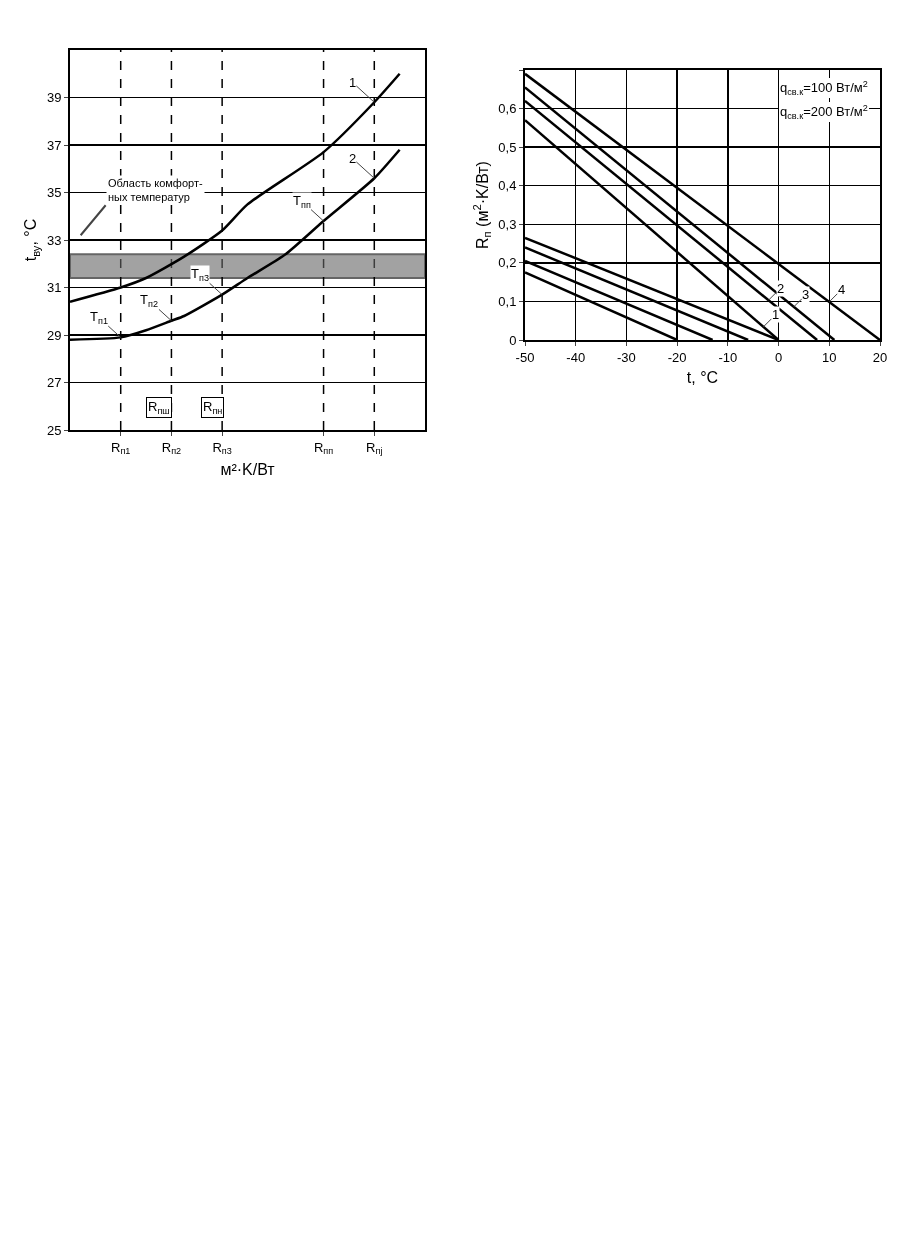 This screenshot has height=1234, width=904. I want to click on x-tick-label: -20, so click(677, 357).